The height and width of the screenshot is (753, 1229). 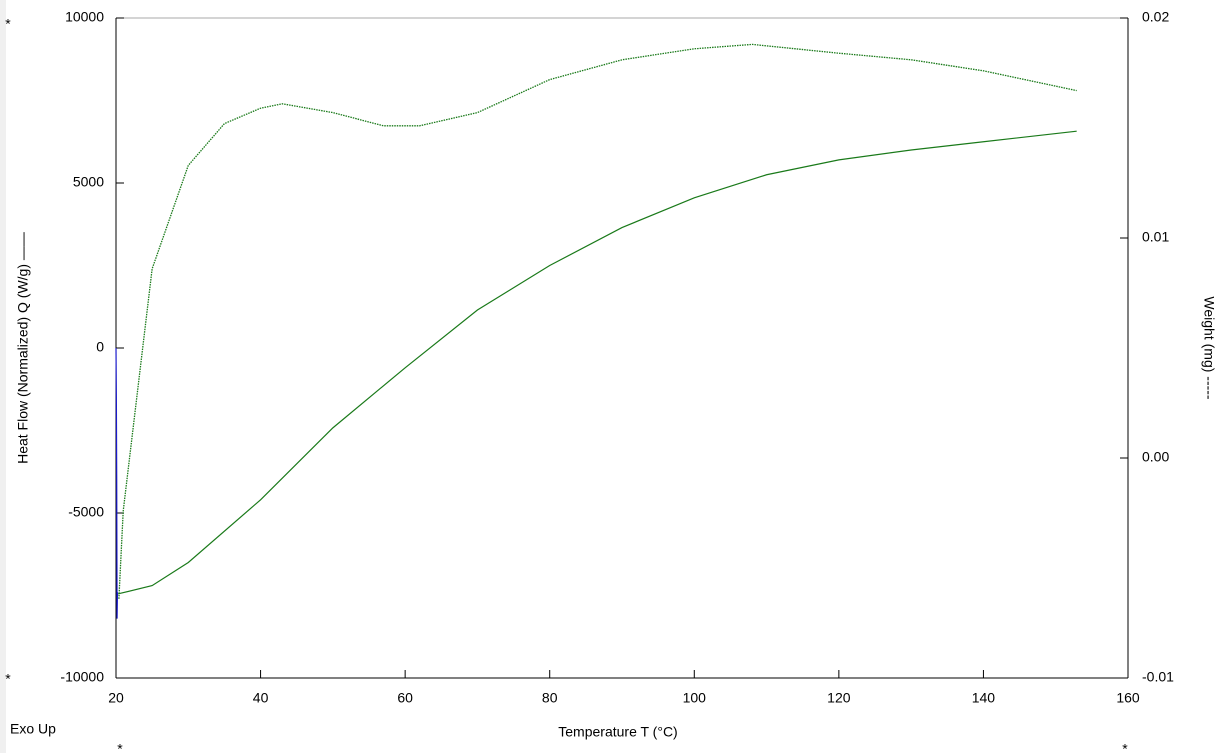 What do you see at coordinates (1209, 348) in the screenshot?
I see `y2-axis-label: Weight (mg) -----` at bounding box center [1209, 348].